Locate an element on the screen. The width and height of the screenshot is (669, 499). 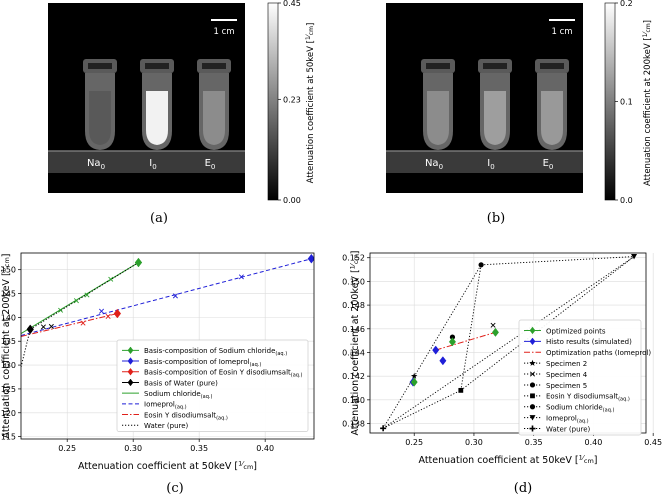
y-tick-label: 0.150 is located at coordinates (8, 270).